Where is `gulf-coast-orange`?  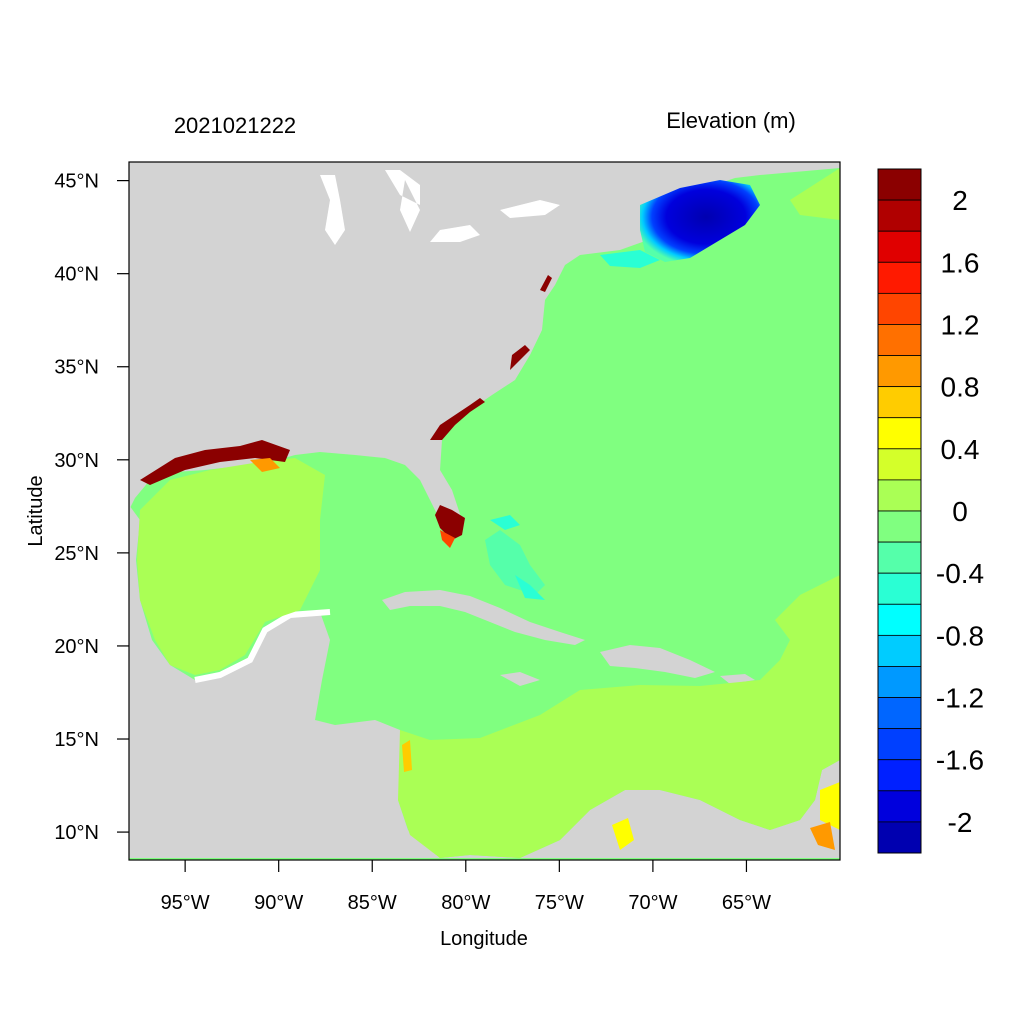
gulf-coast-orange is located at coordinates (265, 465).